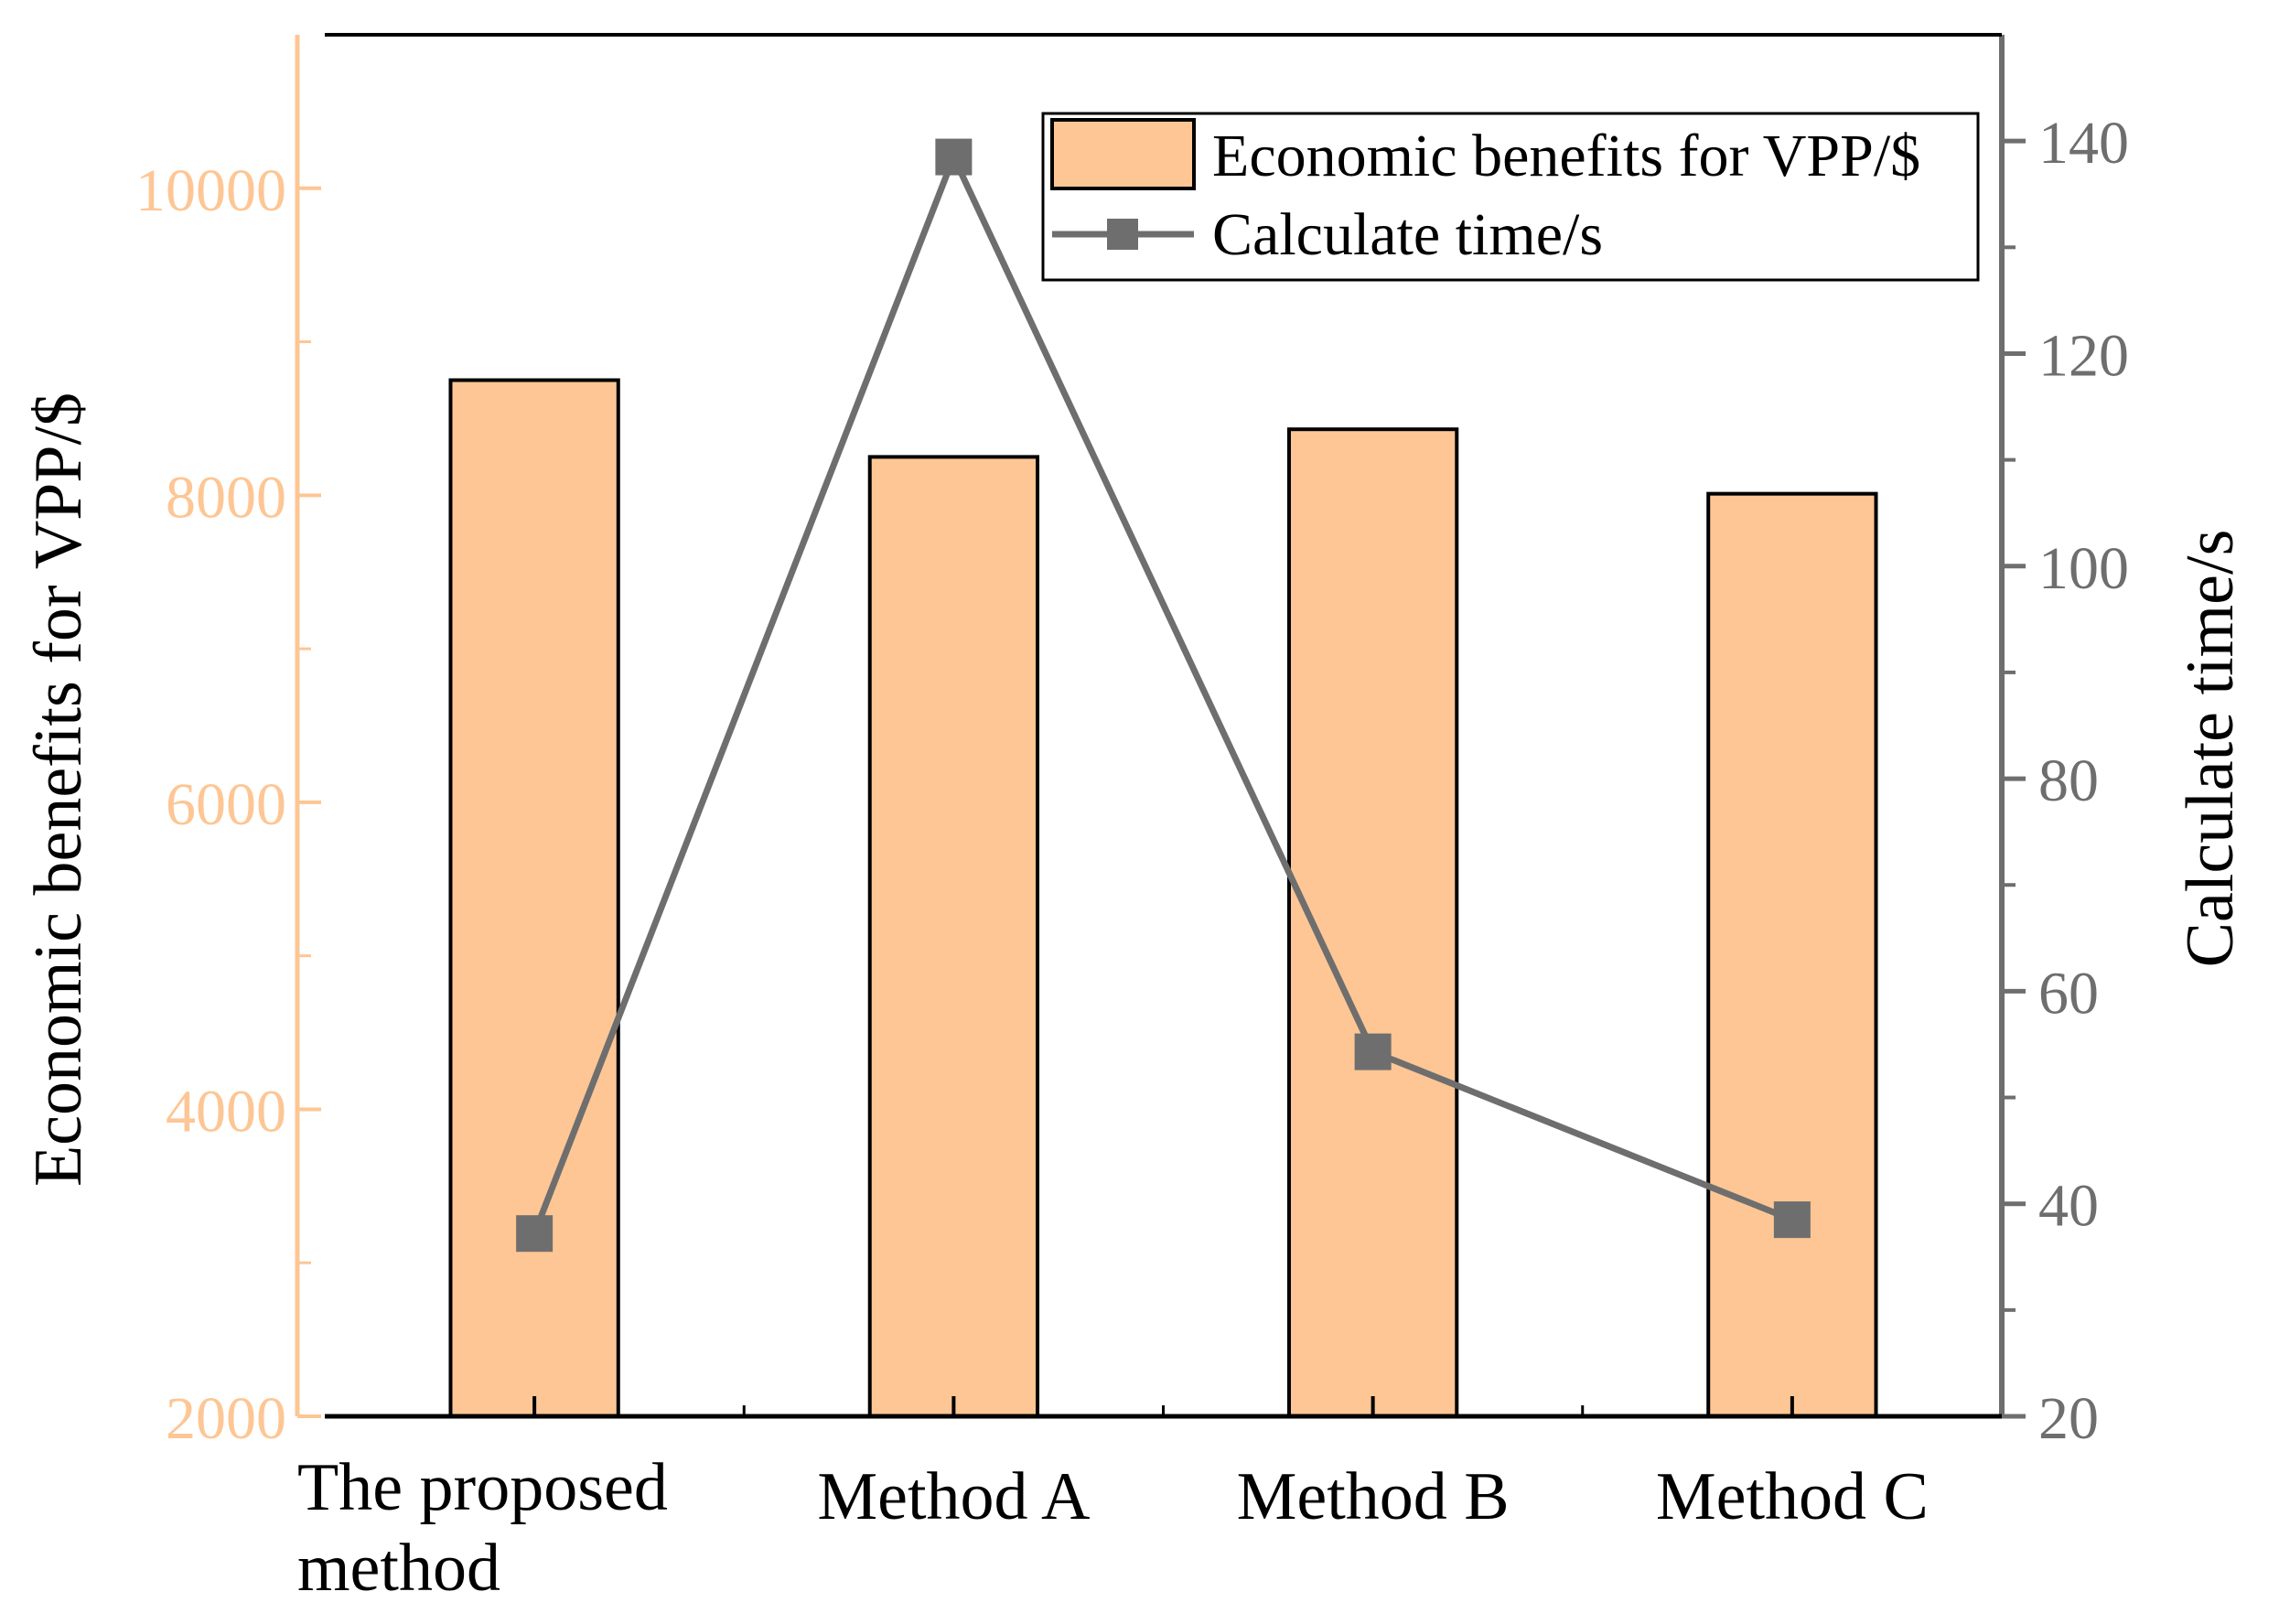 This screenshot has height=1624, width=2279. I want to click on x-tick-label: The proposed, so click(482, 1487).